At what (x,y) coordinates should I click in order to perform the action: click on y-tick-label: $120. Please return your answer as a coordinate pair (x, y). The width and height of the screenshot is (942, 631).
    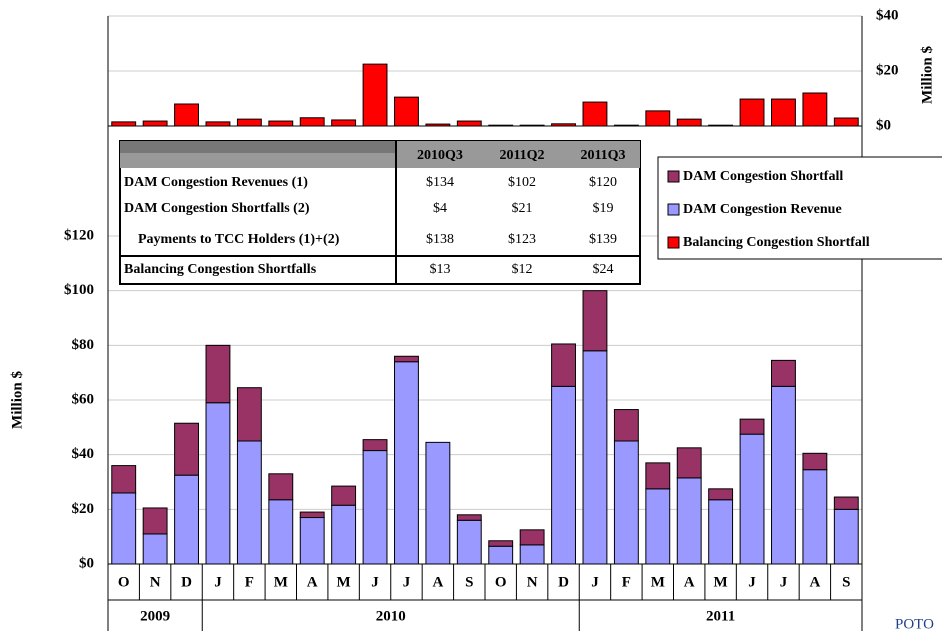
    Looking at the image, I should click on (79, 235).